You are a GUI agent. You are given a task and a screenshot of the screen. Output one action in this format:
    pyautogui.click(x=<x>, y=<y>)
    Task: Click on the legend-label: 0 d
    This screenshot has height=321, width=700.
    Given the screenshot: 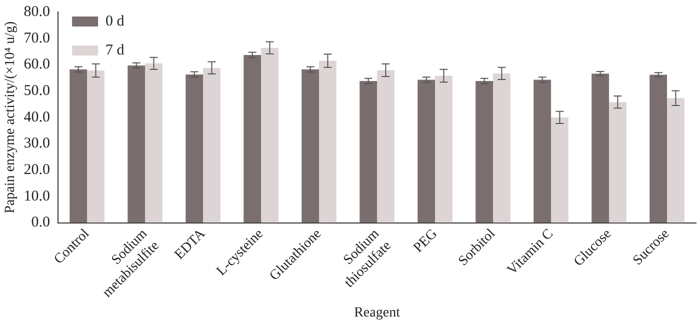 What is the action you would take?
    pyautogui.click(x=115, y=21)
    